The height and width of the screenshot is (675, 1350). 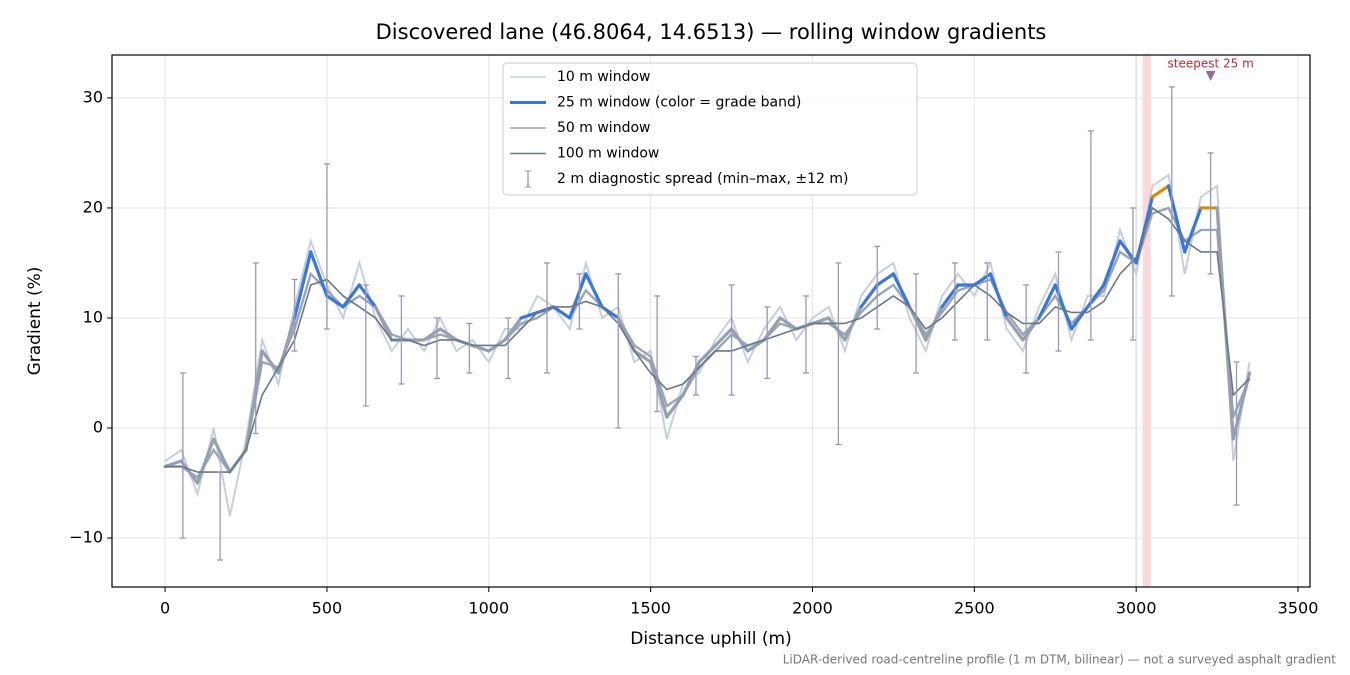 I want to click on y-tick-label: 0, so click(x=98, y=427).